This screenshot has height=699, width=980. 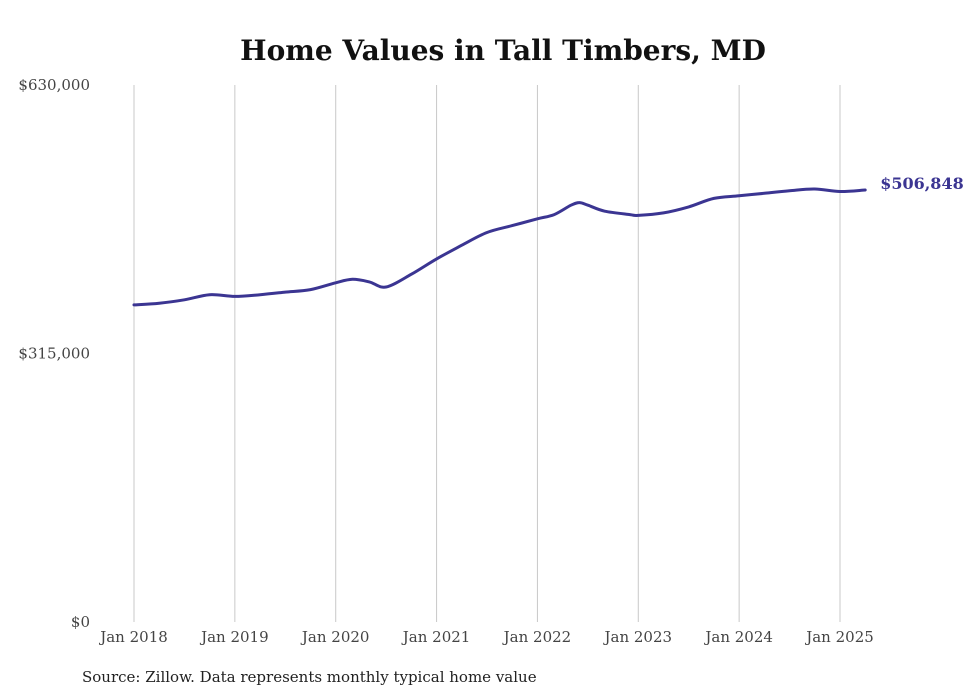 I want to click on y-tick-label: $315,000, so click(x=54, y=354).